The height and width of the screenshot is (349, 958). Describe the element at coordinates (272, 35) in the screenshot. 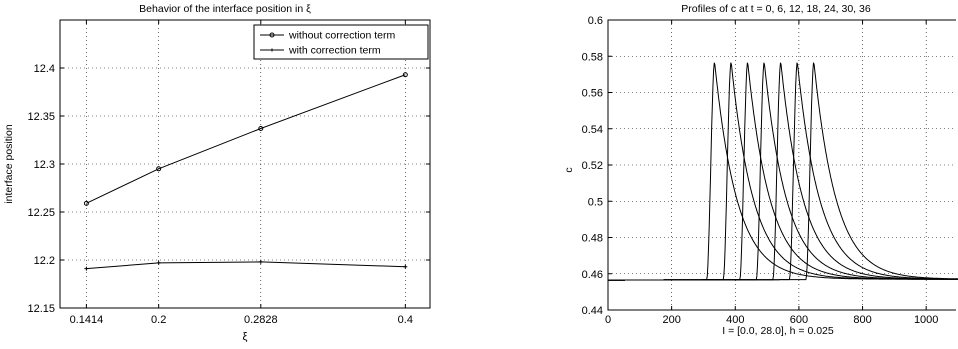

I see `legend-marker-without` at that location.